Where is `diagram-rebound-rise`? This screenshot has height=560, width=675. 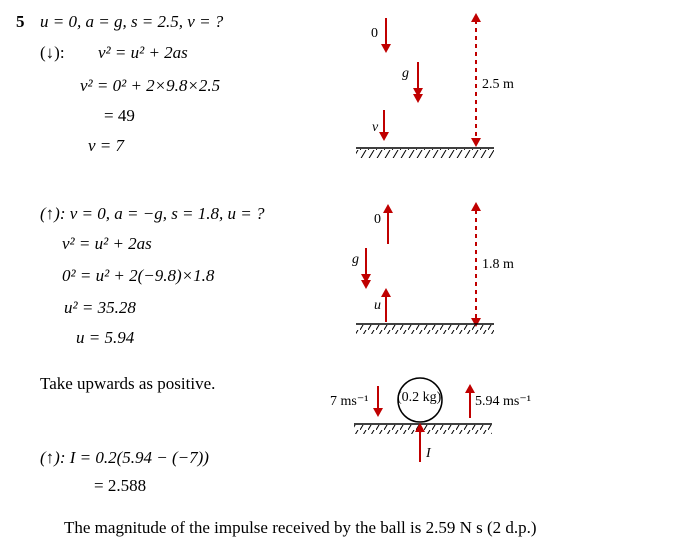
diagram-rebound-rise is located at coordinates (425, 268).